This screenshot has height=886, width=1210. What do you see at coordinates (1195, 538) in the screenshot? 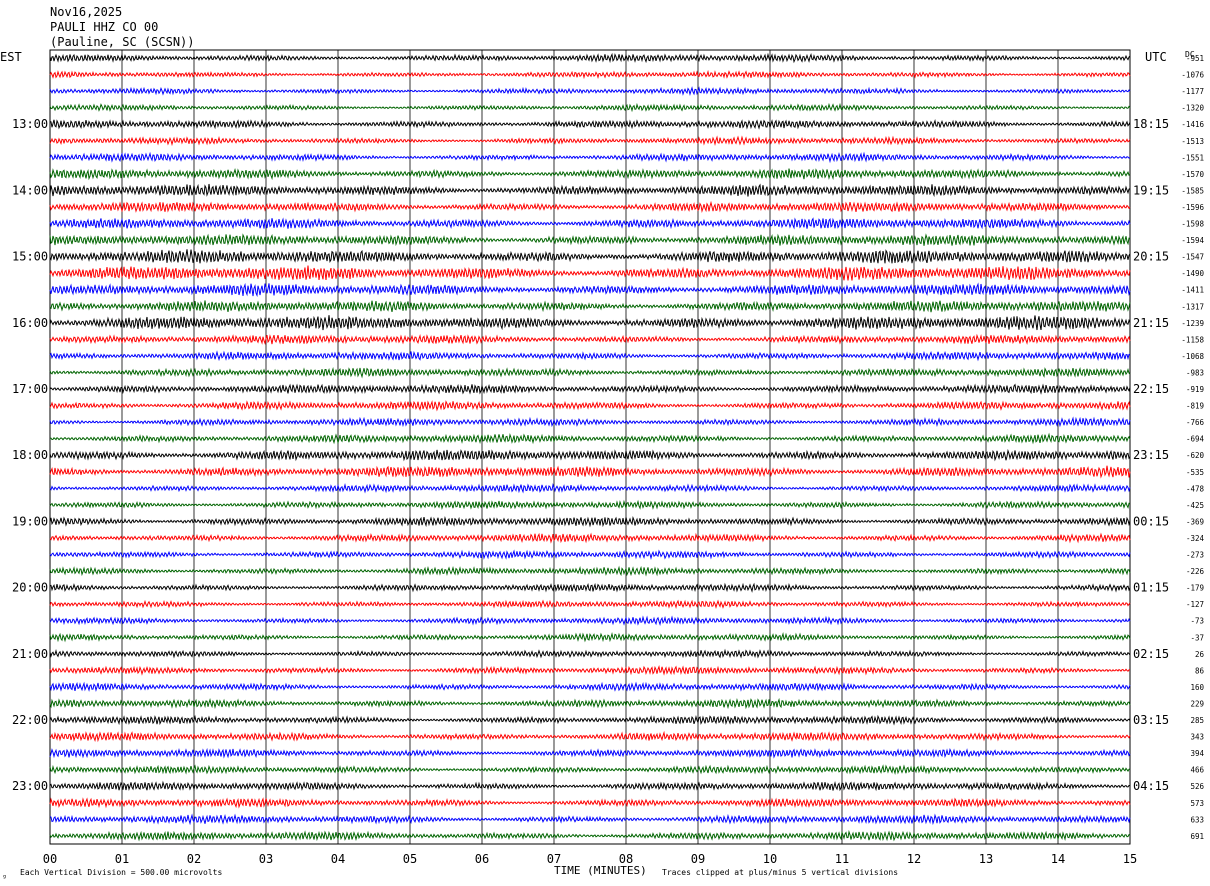
I see `dc-offset-label: -324` at bounding box center [1195, 538].